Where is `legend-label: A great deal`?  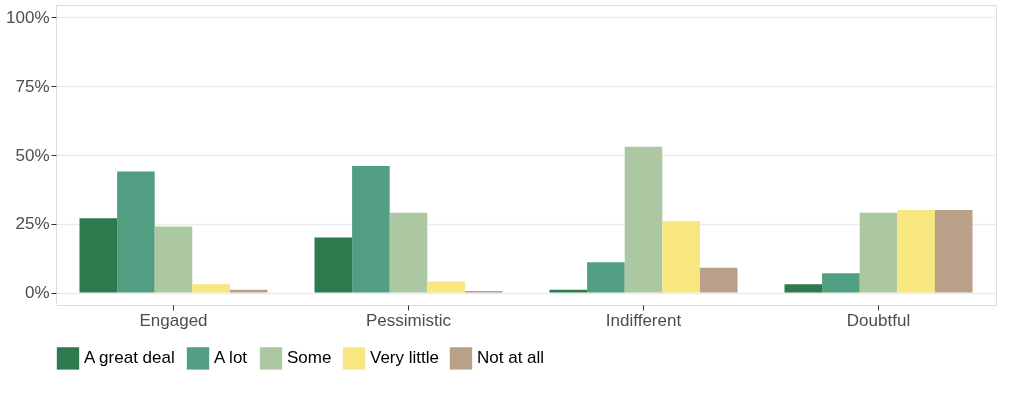 legend-label: A great deal is located at coordinates (129, 358).